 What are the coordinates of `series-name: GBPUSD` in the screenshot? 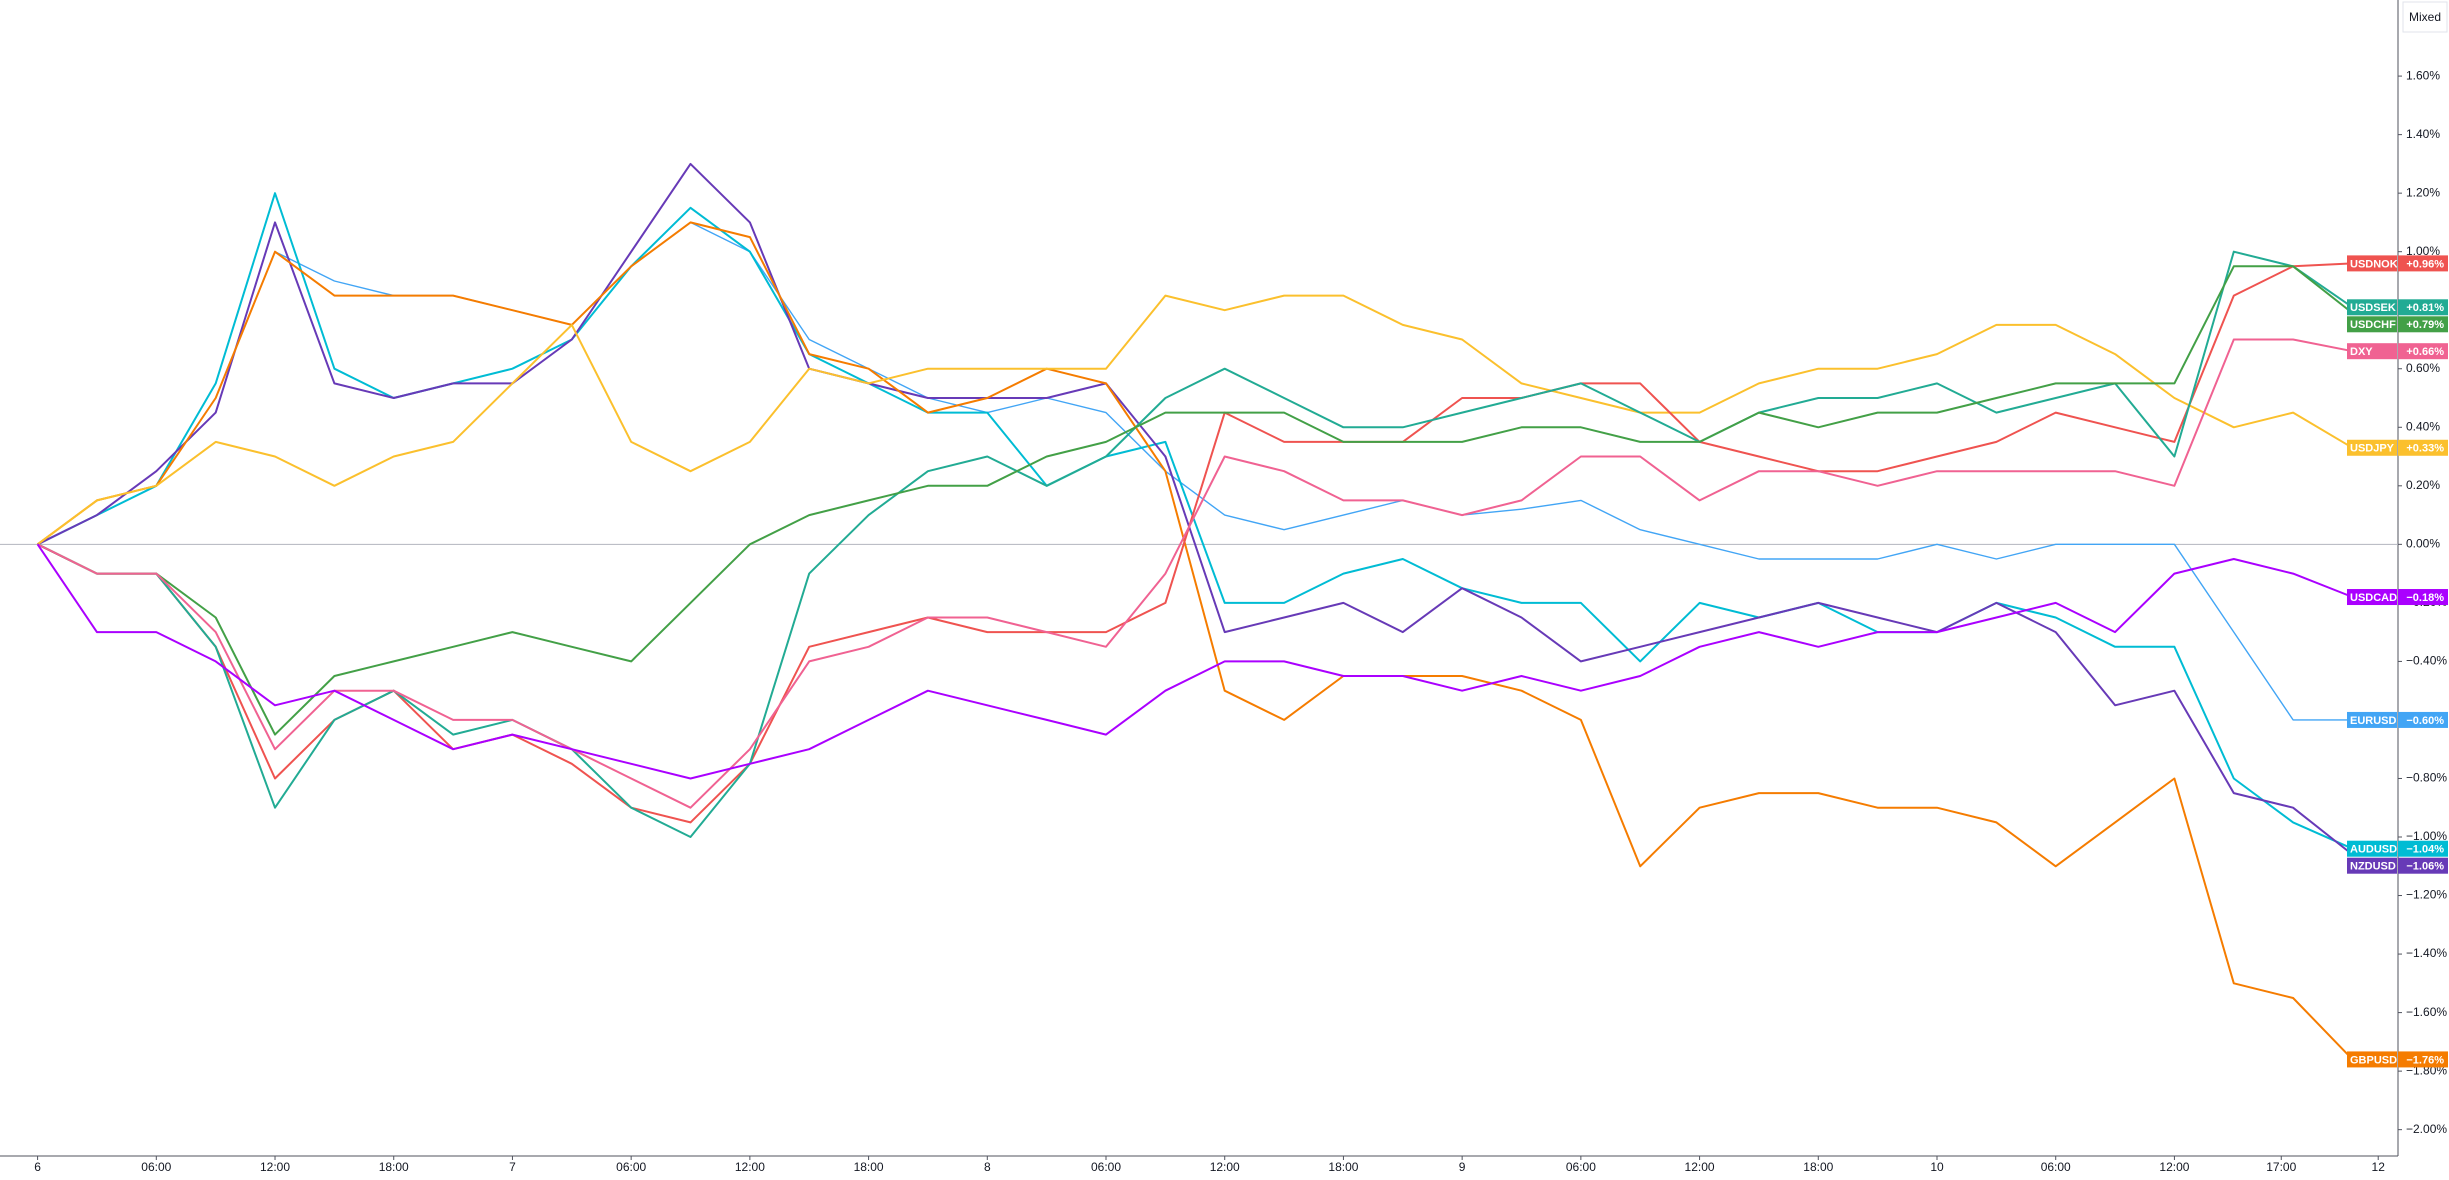 It's located at (2373, 1060).